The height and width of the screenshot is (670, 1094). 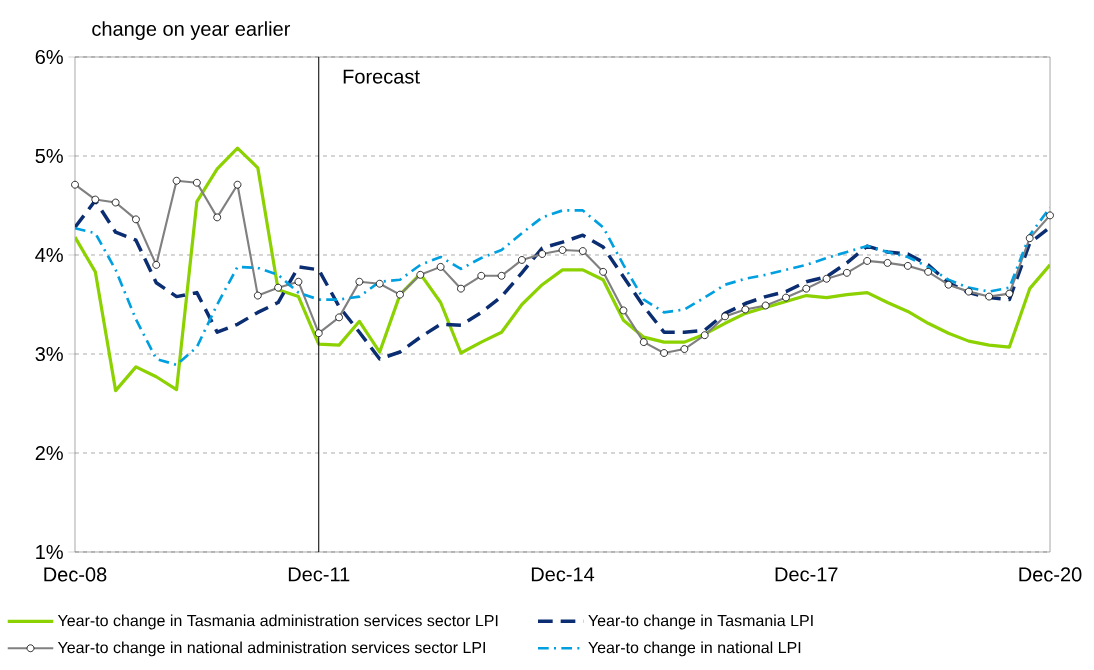 I want to click on legend-label: Year-to change in Tasmania administration services sector LPI, so click(x=277, y=622).